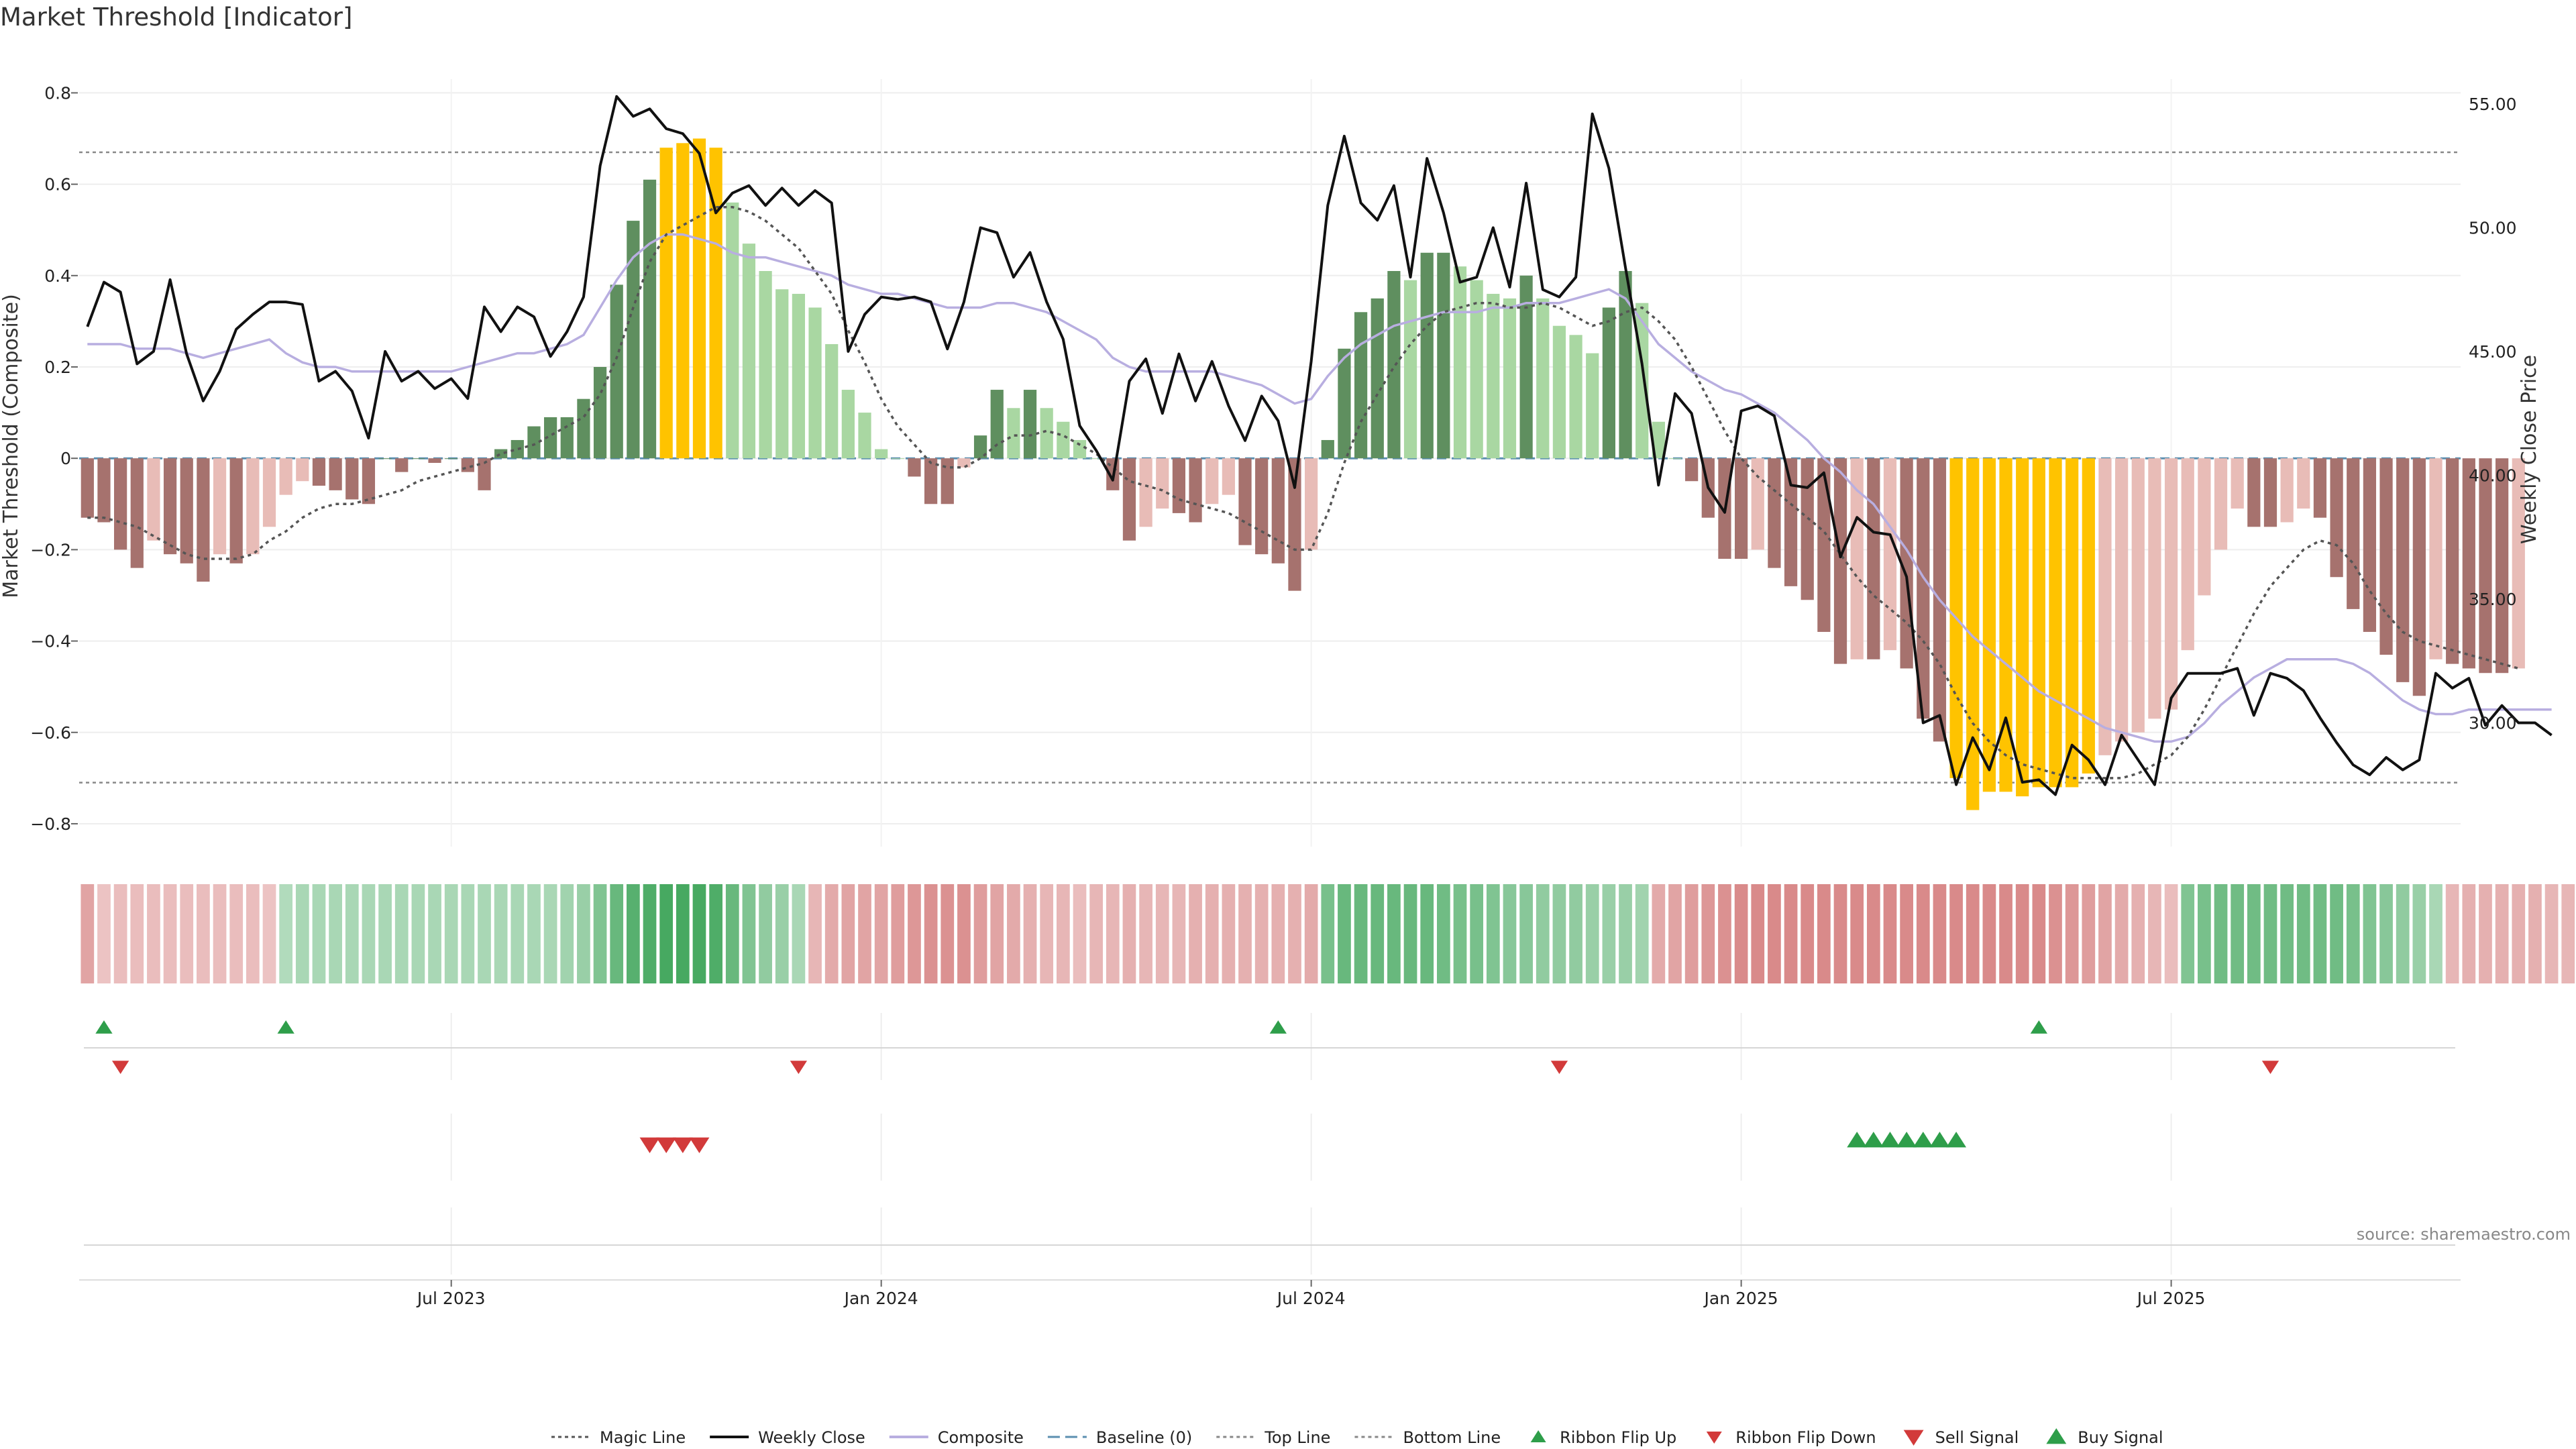  What do you see at coordinates (1603, 1437) in the screenshot?
I see `legend-item: Ribbon Flip Up` at bounding box center [1603, 1437].